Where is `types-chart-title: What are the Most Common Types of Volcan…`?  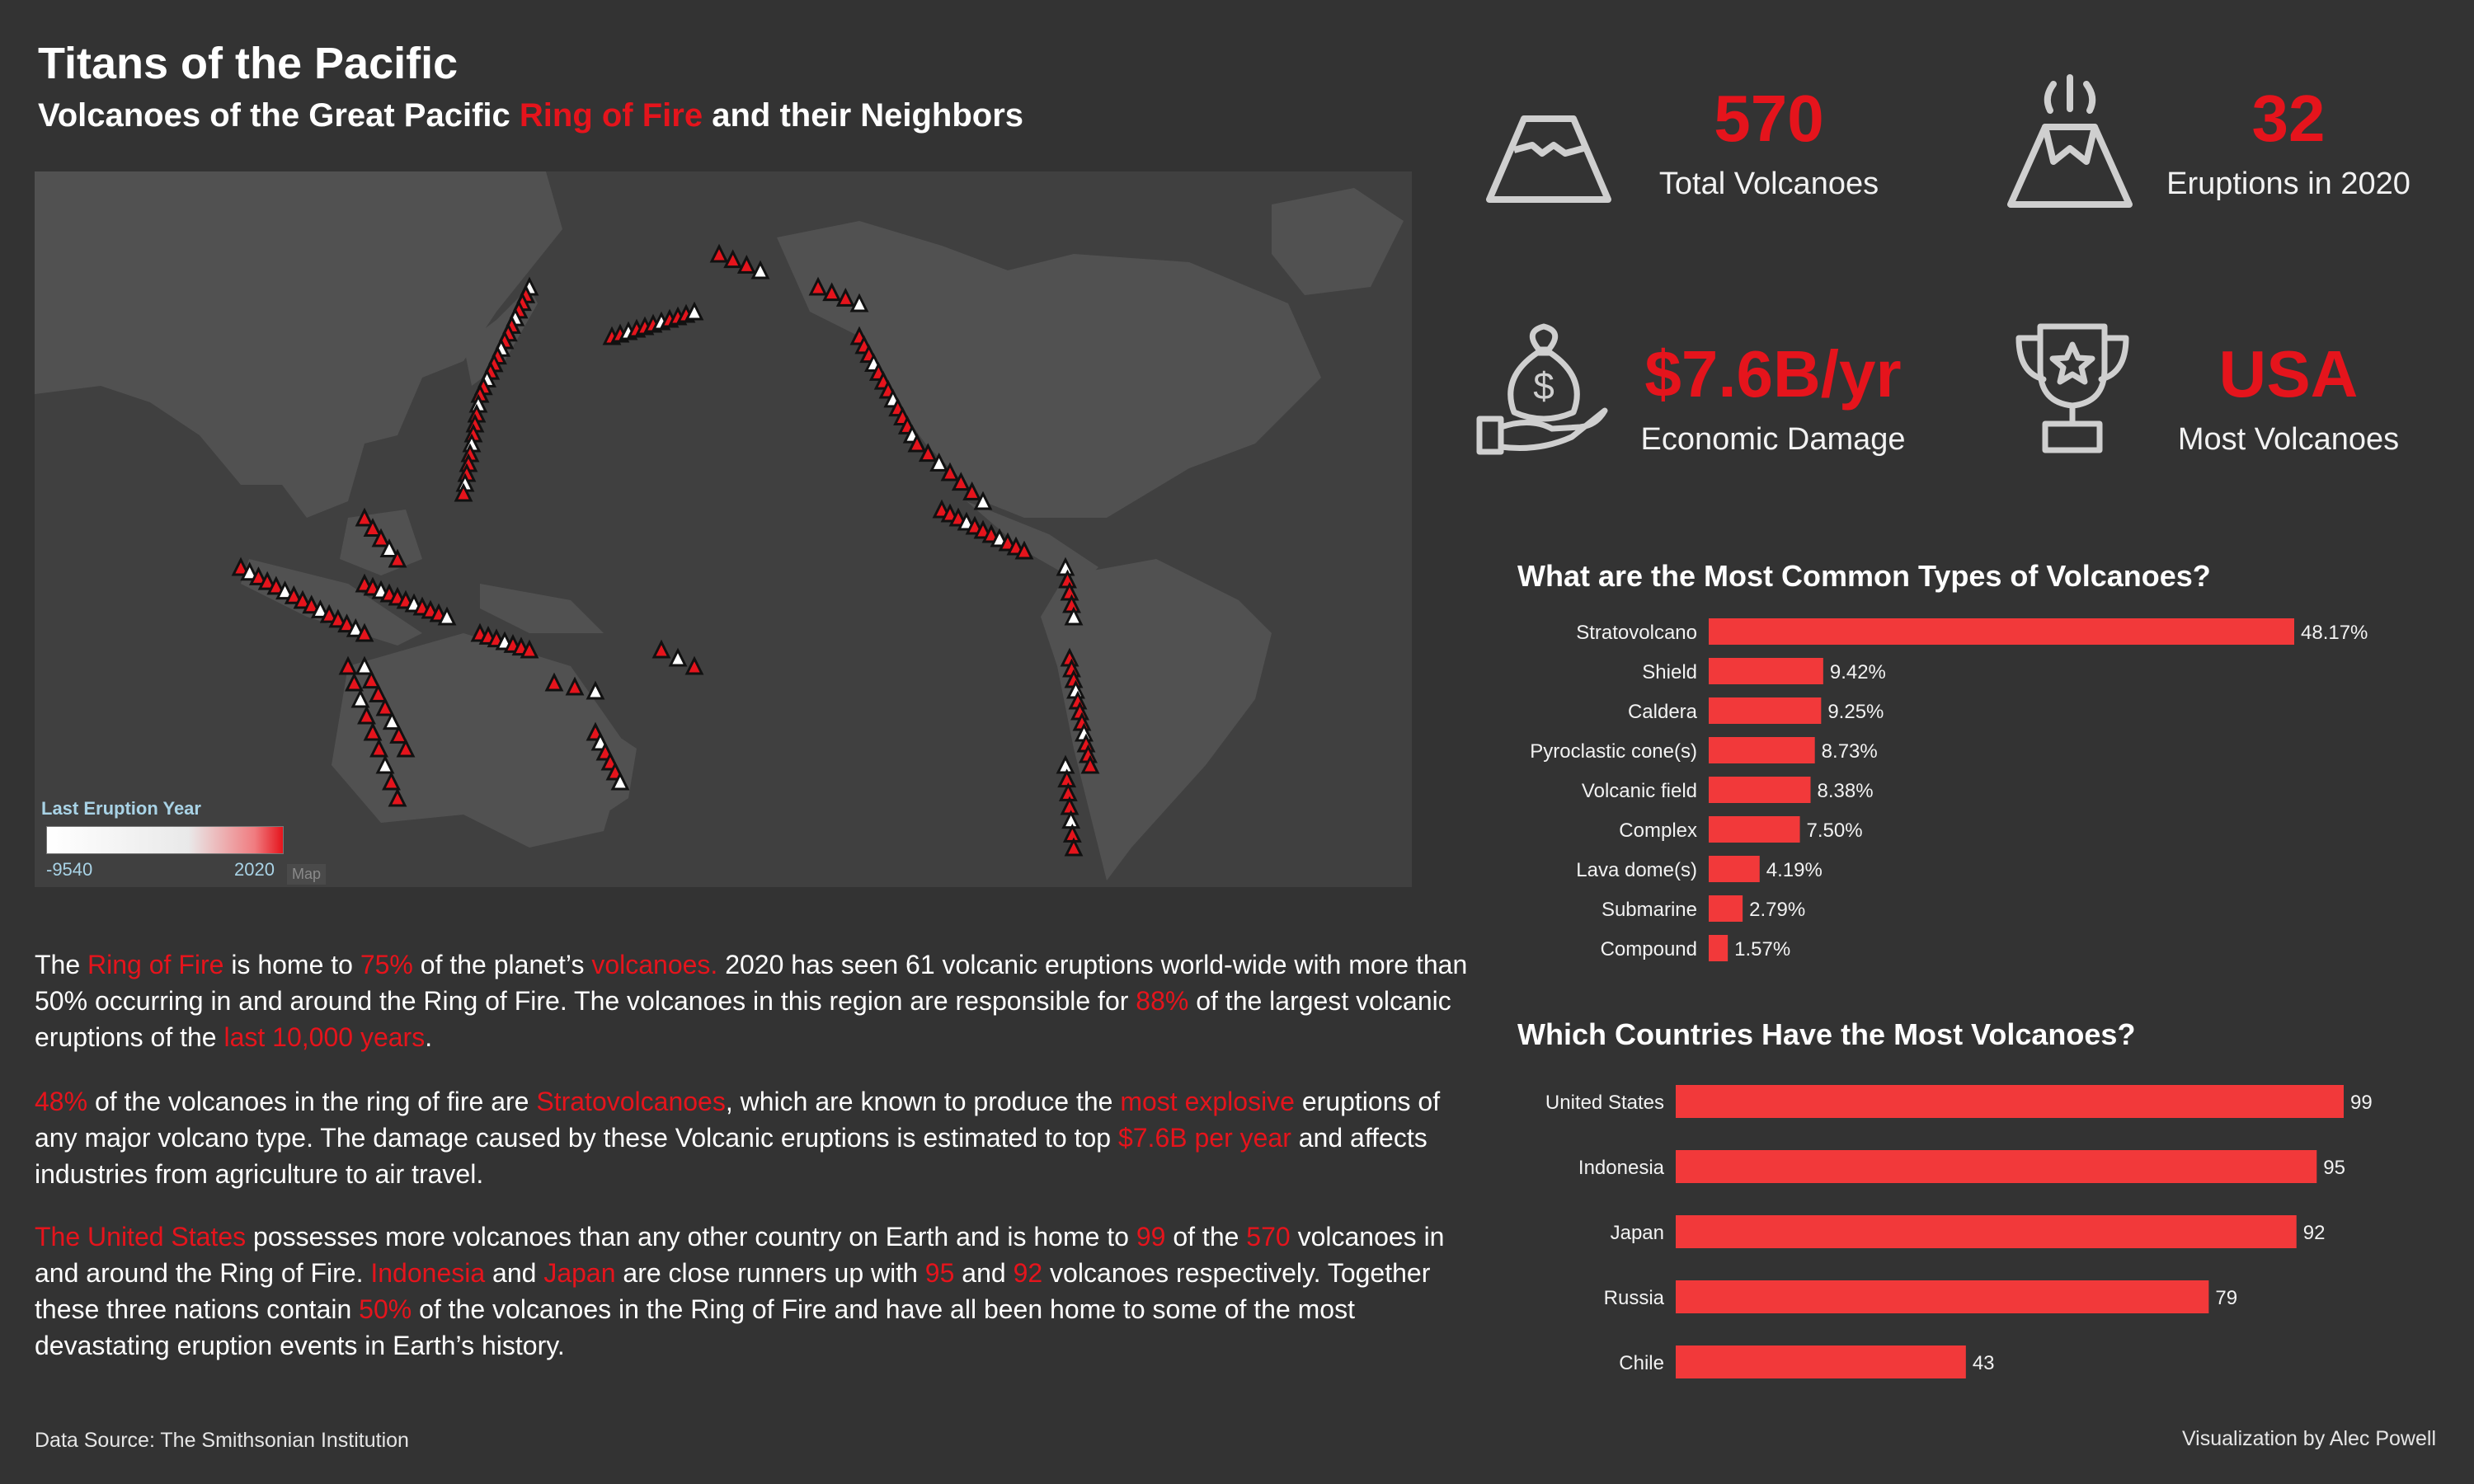 types-chart-title: What are the Most Common Types of Volcan… is located at coordinates (1864, 576).